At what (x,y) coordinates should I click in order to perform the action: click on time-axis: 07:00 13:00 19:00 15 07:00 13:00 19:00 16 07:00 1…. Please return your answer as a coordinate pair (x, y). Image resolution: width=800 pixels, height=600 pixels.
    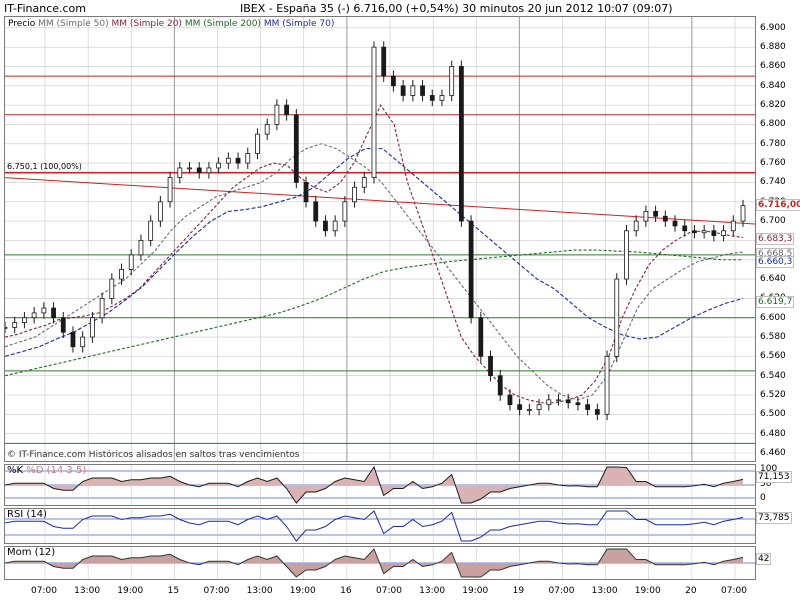
    Looking at the image, I should click on (380, 591).